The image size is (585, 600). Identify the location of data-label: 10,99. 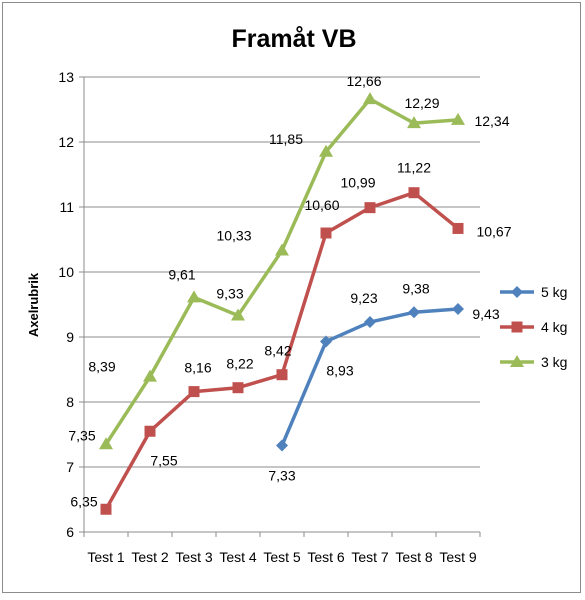
(357, 183).